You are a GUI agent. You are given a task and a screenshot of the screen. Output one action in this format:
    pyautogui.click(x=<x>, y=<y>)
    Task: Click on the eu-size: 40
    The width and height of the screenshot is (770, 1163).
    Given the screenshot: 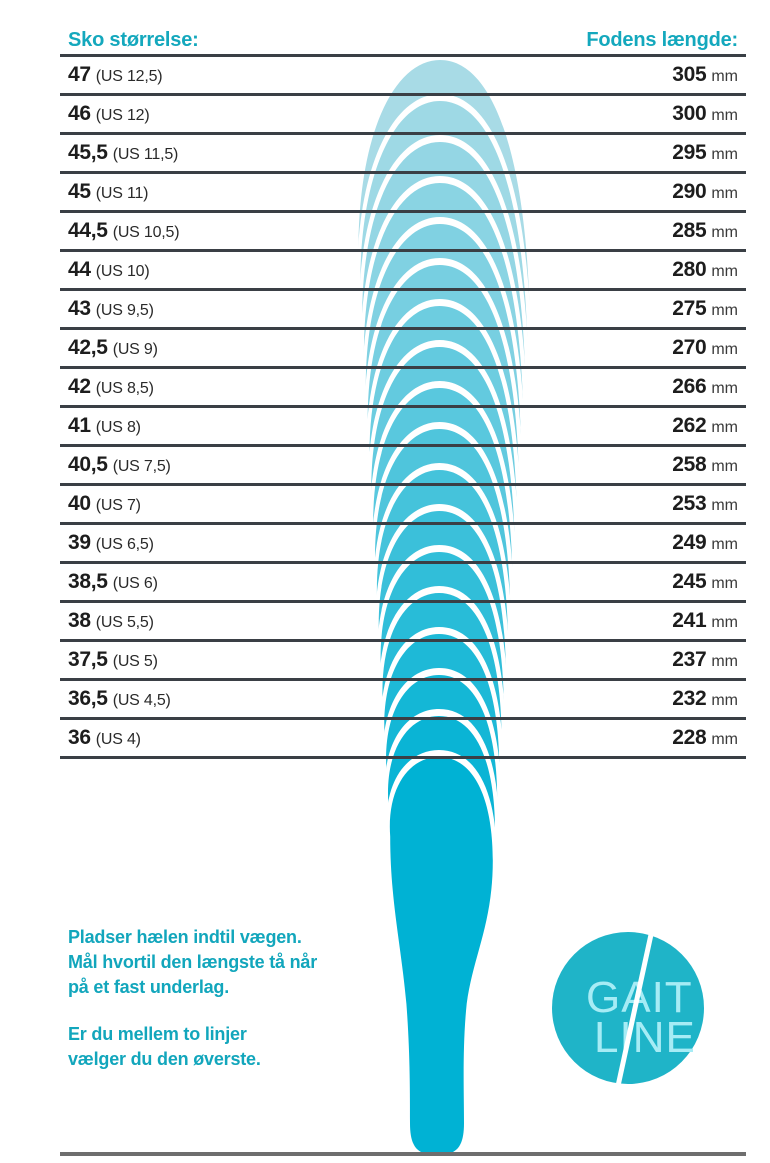 What is the action you would take?
    pyautogui.click(x=79, y=503)
    